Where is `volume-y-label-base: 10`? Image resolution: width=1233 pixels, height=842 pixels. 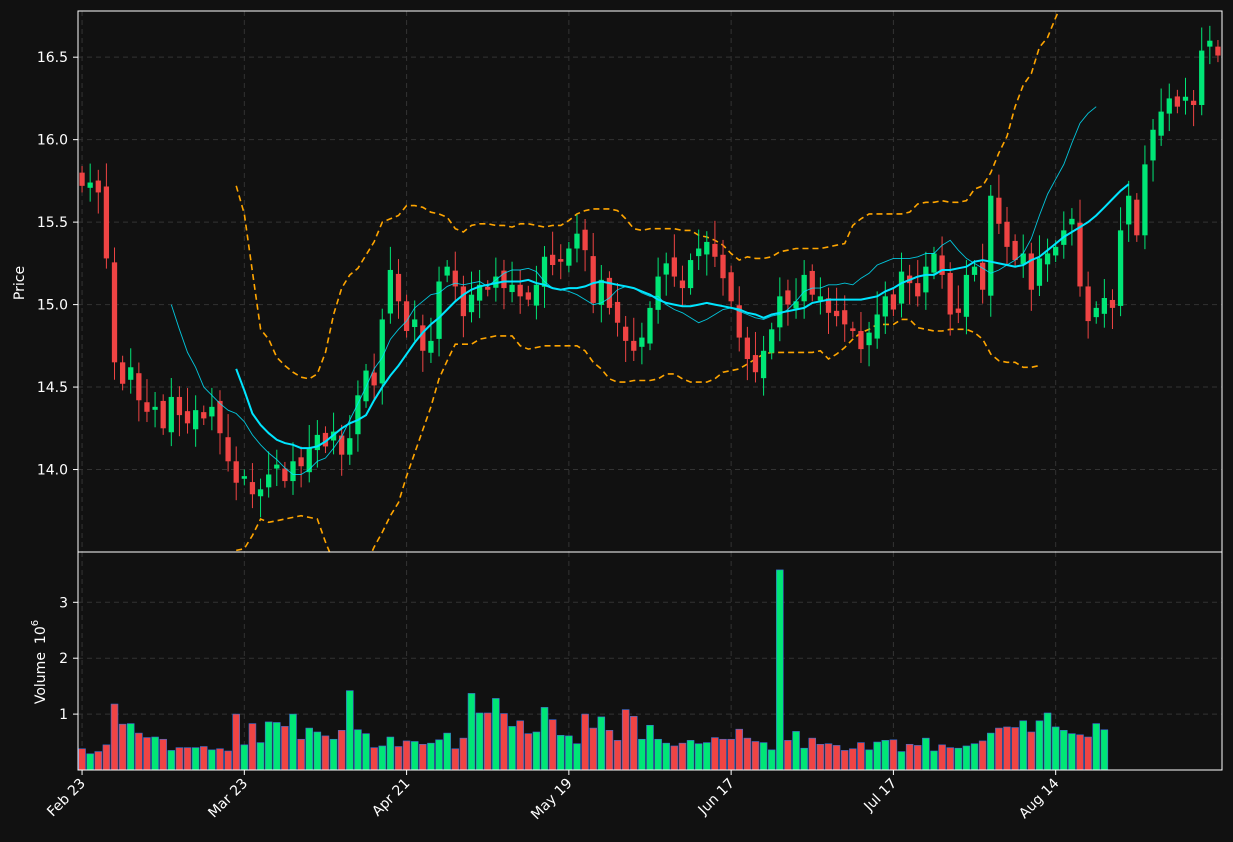
volume-y-label-base: 10 is located at coordinates (41, 635).